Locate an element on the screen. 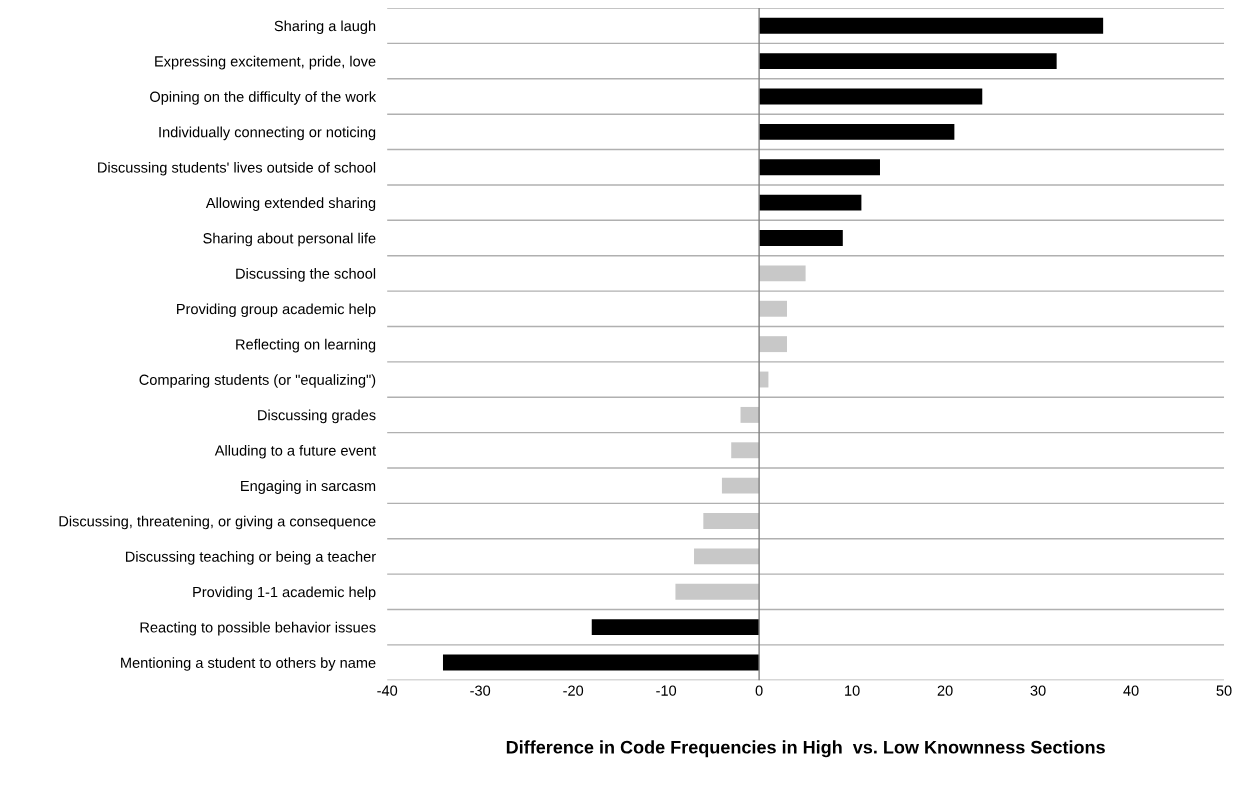  x-tick-label: -10 is located at coordinates (666, 690).